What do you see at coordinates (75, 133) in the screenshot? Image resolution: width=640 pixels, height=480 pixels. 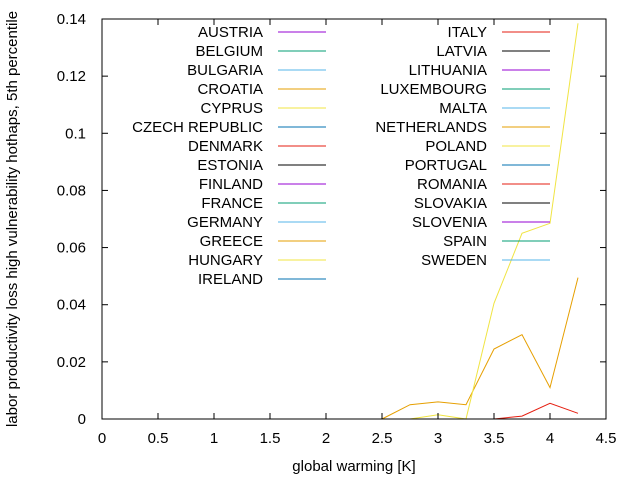 I see `y-tick-label: 0.1` at bounding box center [75, 133].